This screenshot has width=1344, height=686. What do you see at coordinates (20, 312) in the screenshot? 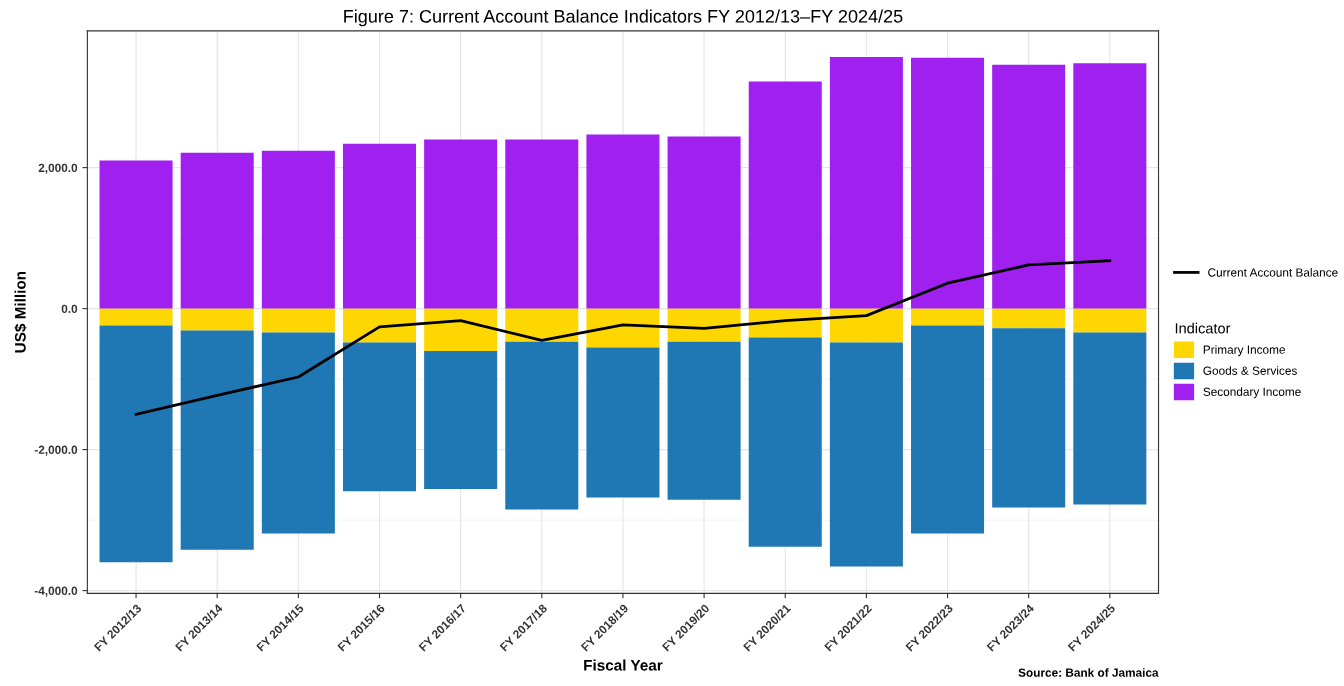
I see `y-axis-title: US$ Million` at bounding box center [20, 312].